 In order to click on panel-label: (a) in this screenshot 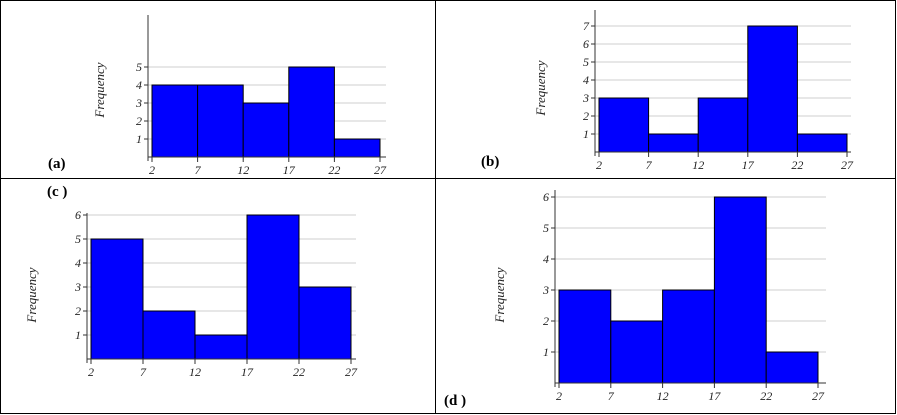, I will do `click(57, 164)`.